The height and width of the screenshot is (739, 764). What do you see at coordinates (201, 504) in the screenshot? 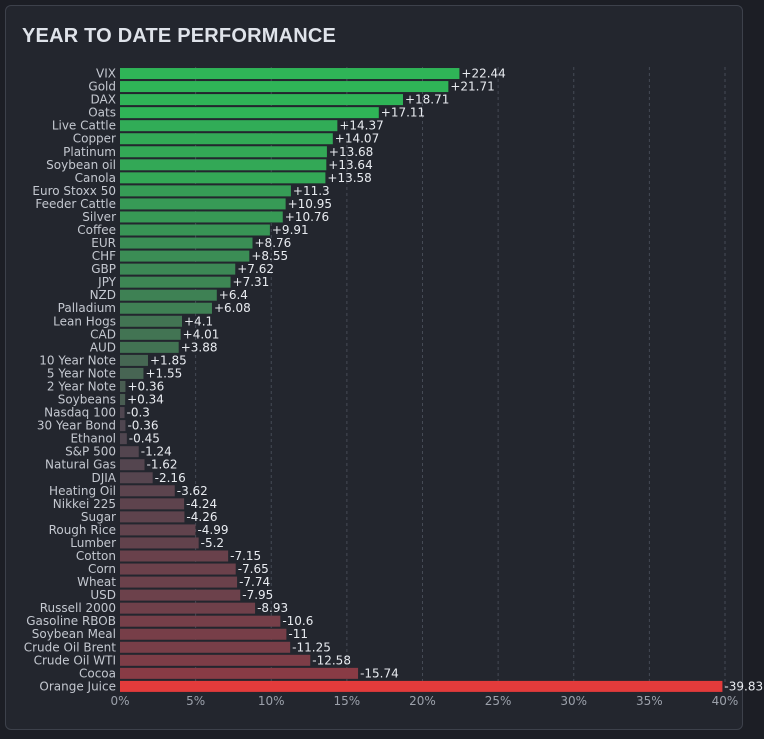
I see `value-label: -4.24` at bounding box center [201, 504].